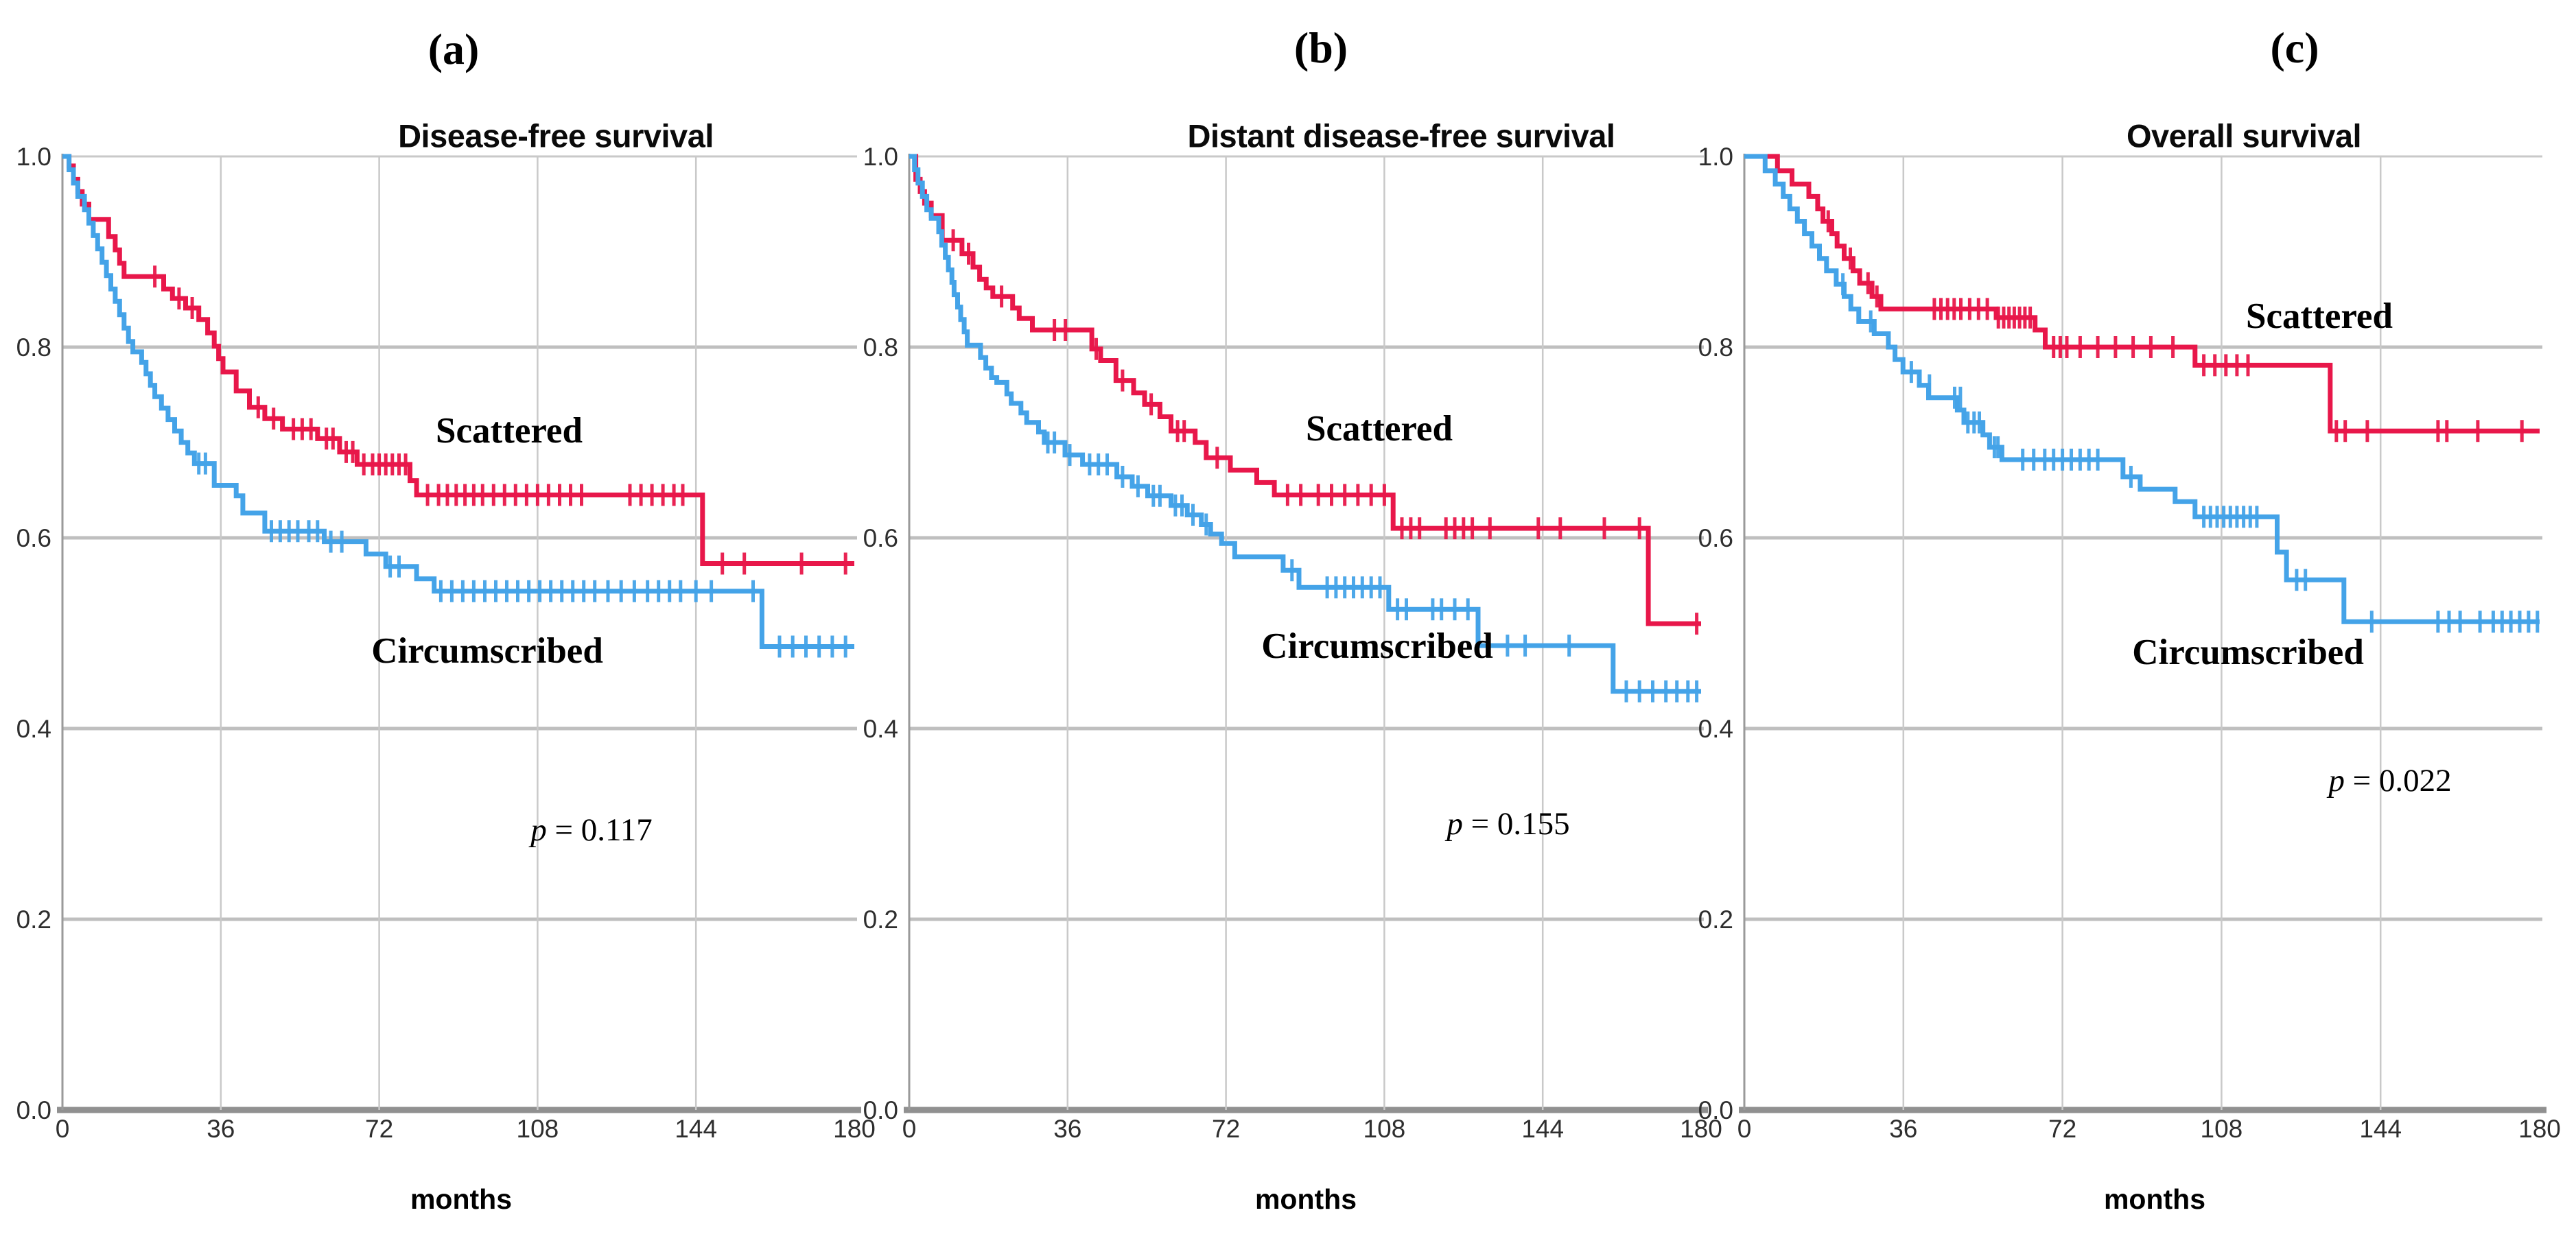 The width and height of the screenshot is (2576, 1241). I want to click on p-value-label: p = 0.155, so click(1506, 824).